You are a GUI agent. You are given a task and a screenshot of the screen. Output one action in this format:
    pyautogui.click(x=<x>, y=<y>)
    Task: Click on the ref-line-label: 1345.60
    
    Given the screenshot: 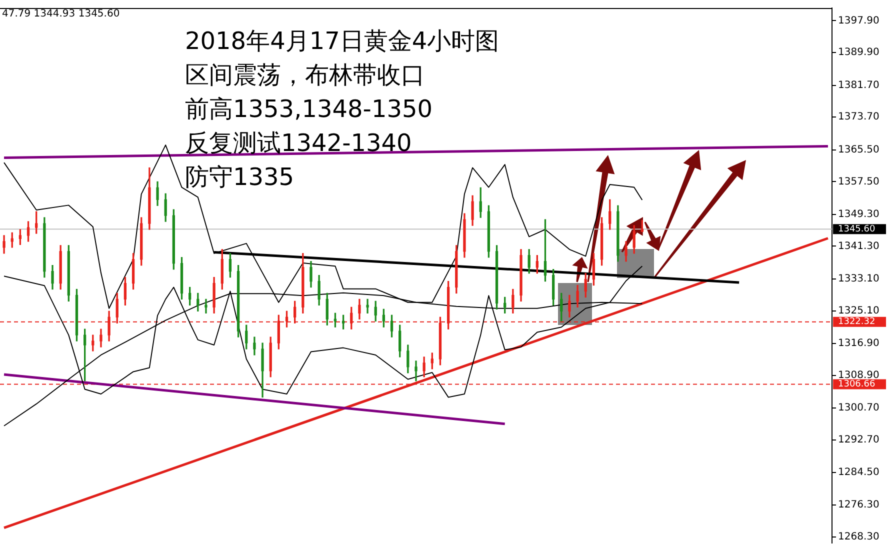 What is the action you would take?
    pyautogui.click(x=857, y=229)
    